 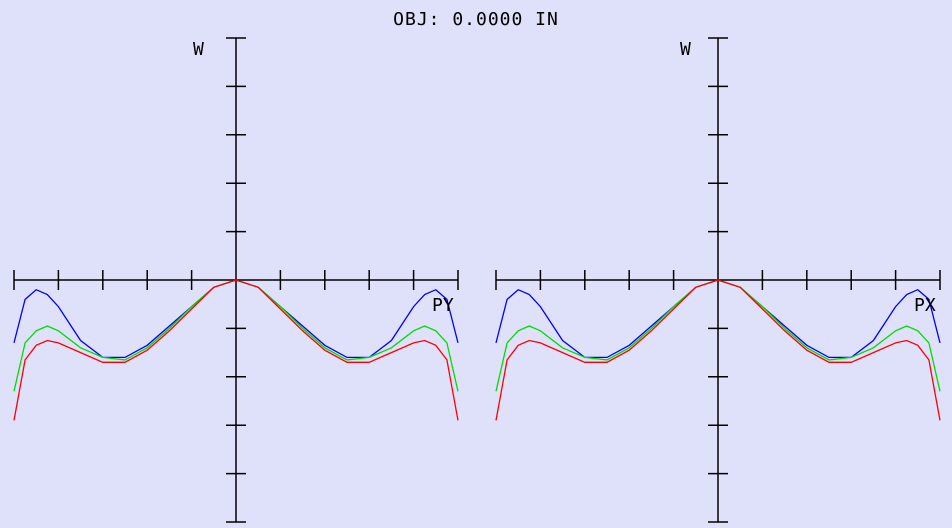 What do you see at coordinates (925, 305) in the screenshot?
I see `x-axis-label: PX` at bounding box center [925, 305].